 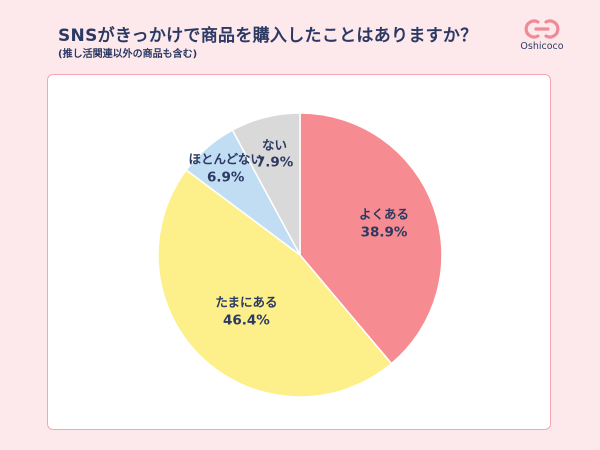 I want to click on slice-value-label: 6.9%, so click(x=226, y=177).